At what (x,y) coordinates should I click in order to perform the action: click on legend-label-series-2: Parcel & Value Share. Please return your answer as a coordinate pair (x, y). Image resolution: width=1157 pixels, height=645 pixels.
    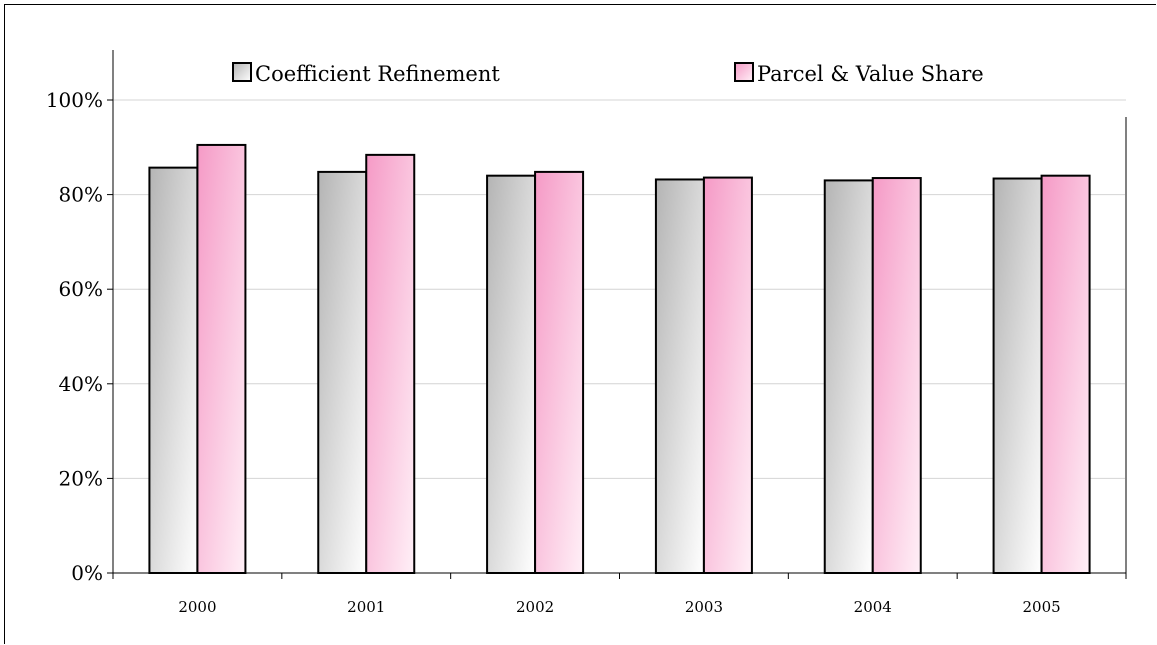
    Looking at the image, I should click on (870, 74).